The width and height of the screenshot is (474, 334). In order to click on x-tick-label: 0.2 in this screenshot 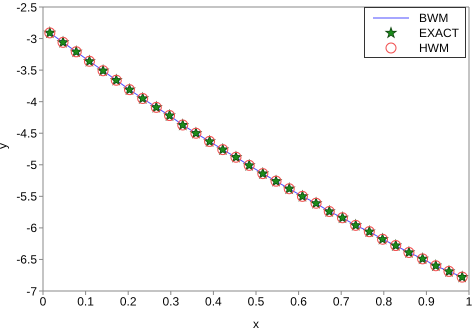, I will do `click(128, 301)`.